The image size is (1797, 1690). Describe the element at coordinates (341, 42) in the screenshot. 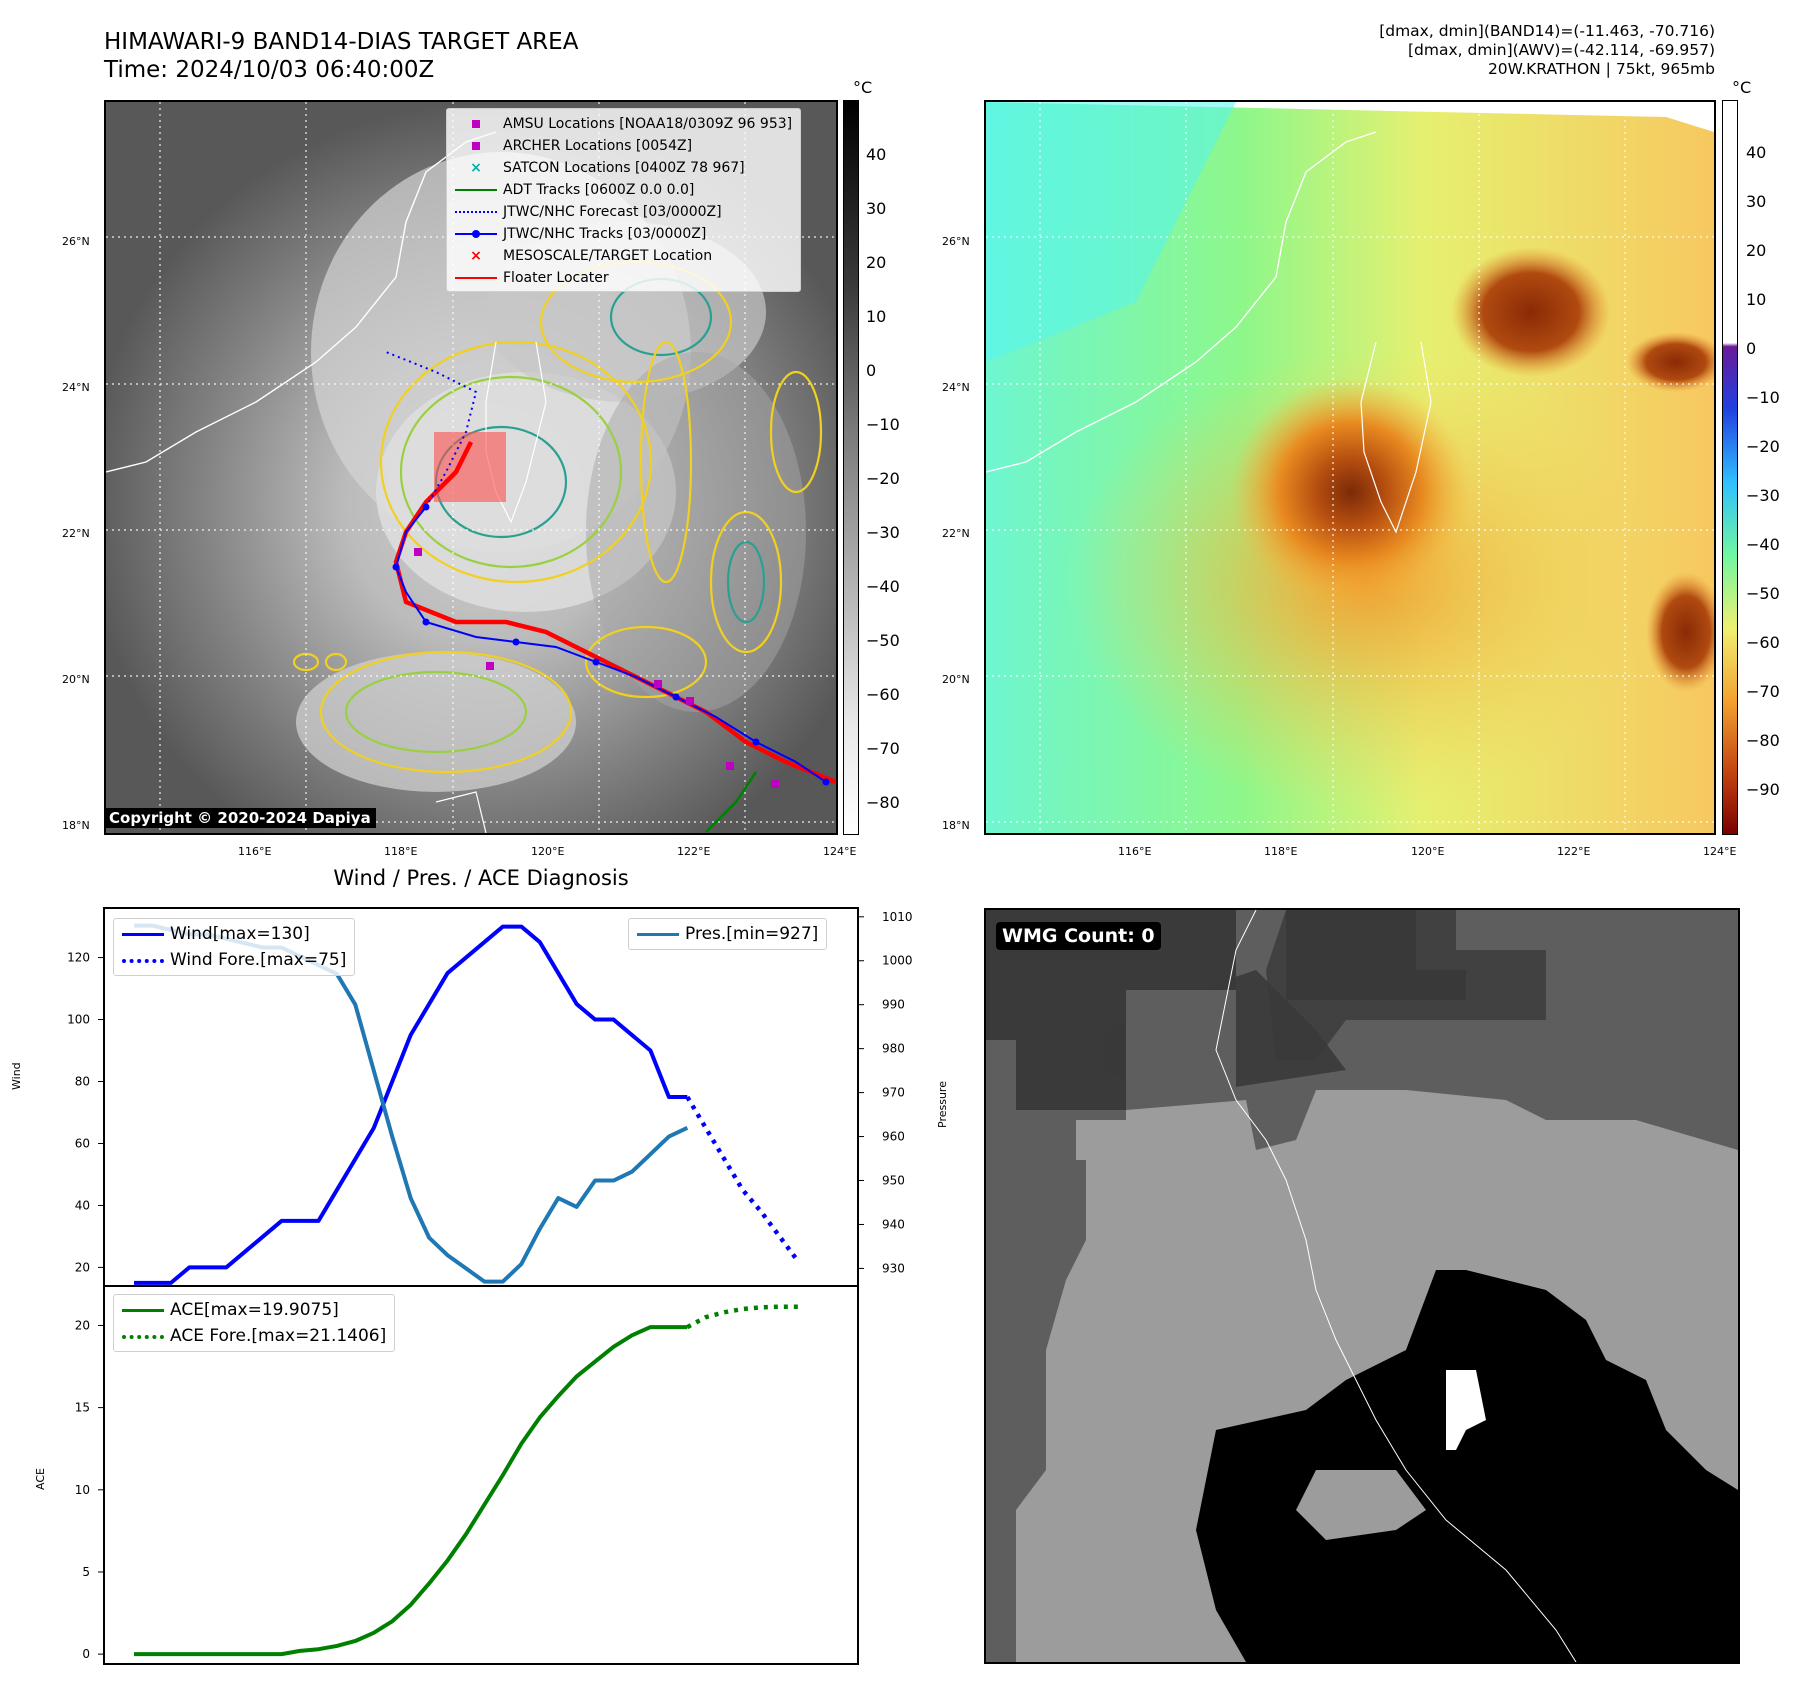

I see `figure-title-line1: HIMAWARI-9 BAND14-DIAS TARGET AREA` at that location.